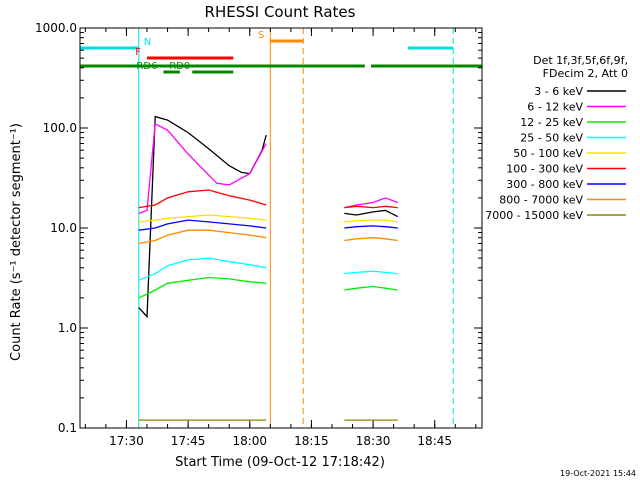  Describe the element at coordinates (311, 441) in the screenshot. I see `x-tick-label: 18:15` at that location.